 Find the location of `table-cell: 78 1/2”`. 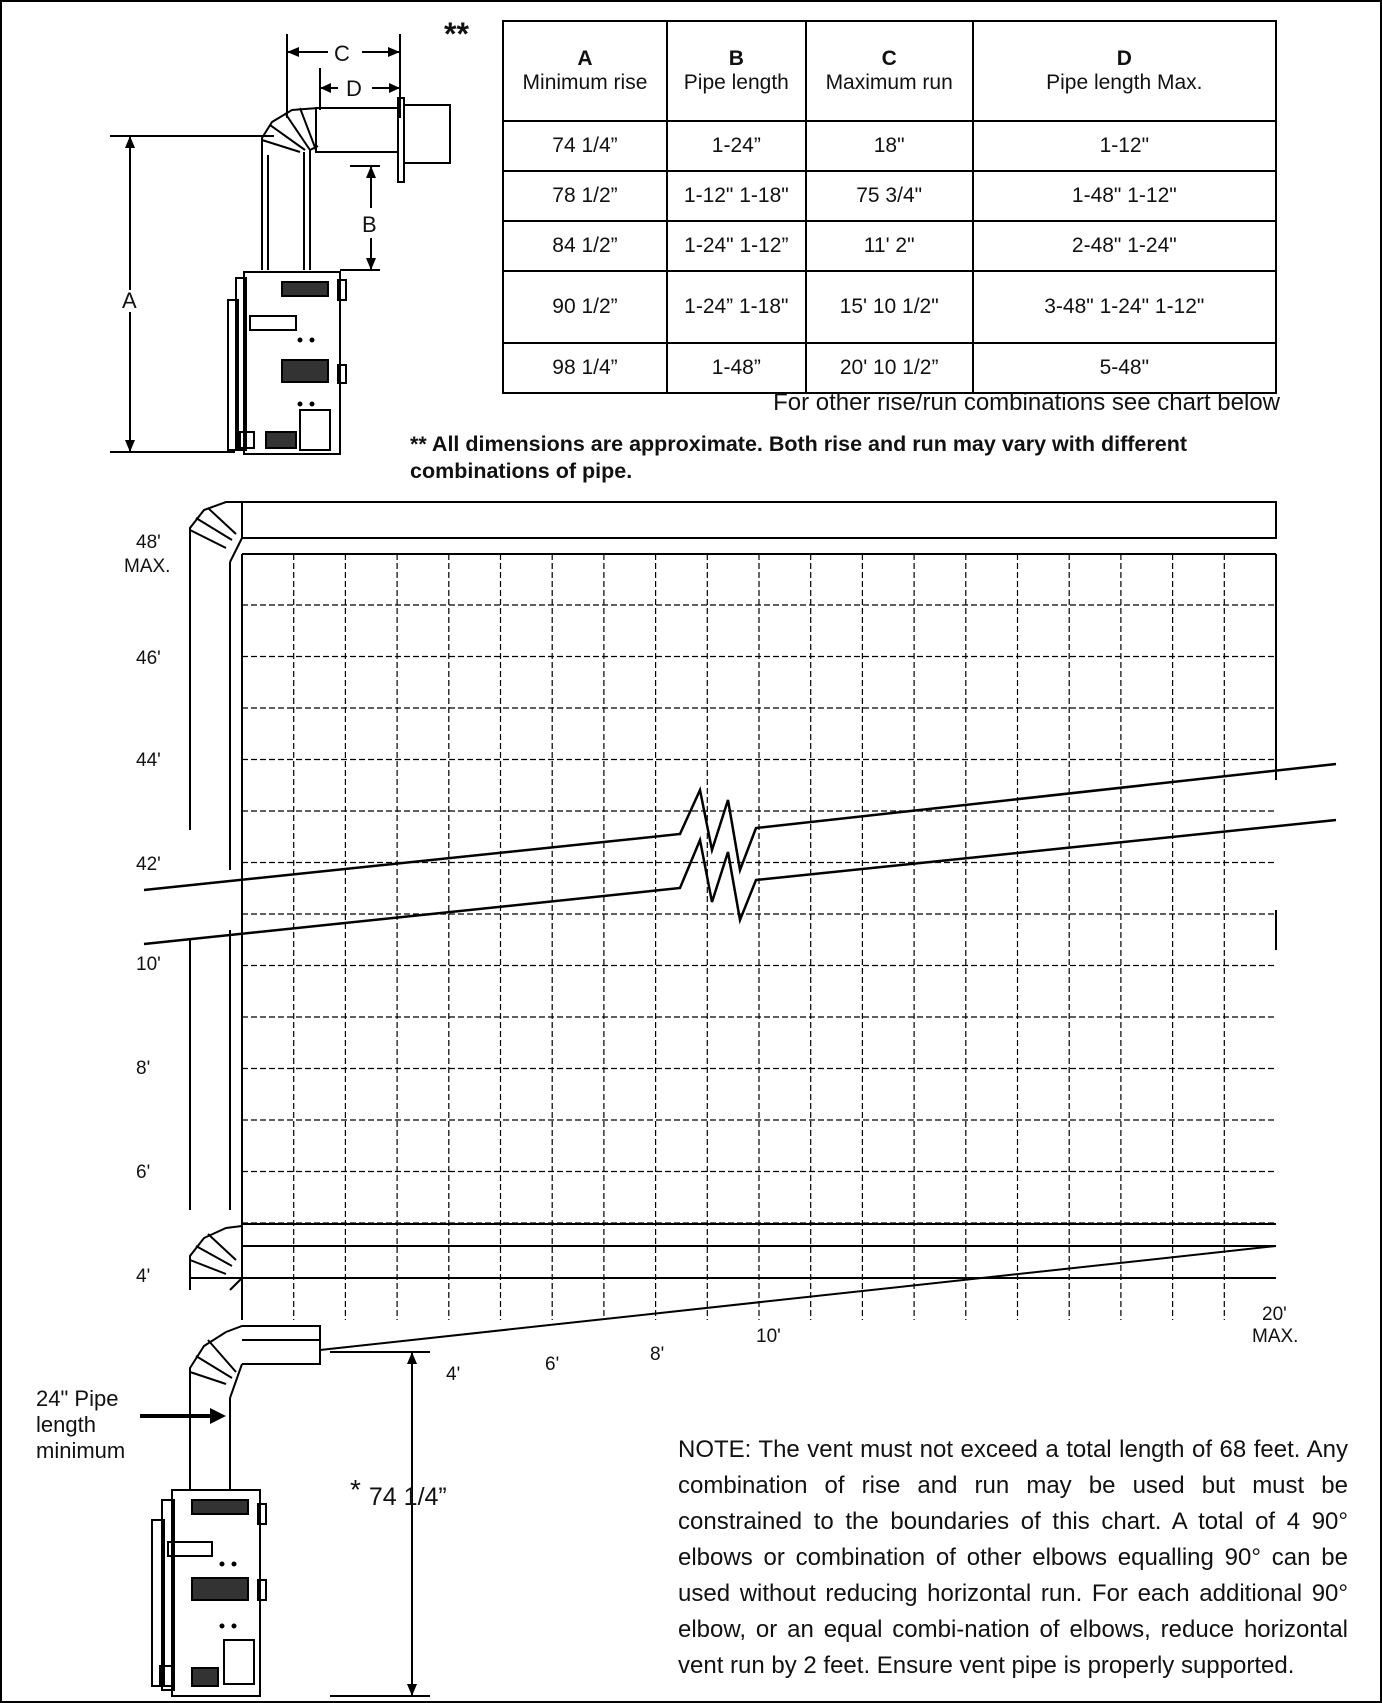

table-cell: 78 1/2” is located at coordinates (585, 196).